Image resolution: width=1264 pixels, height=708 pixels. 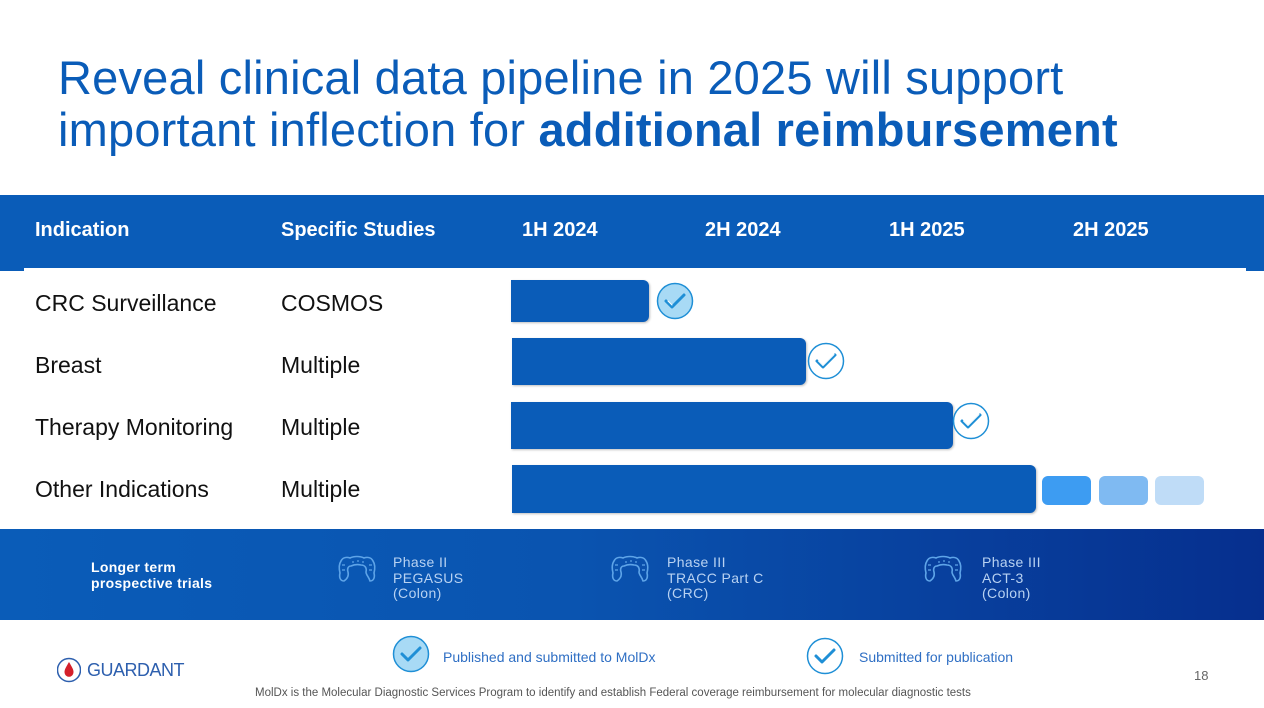 I want to click on legend-submitted-label: Submitted for publication, so click(x=936, y=657).